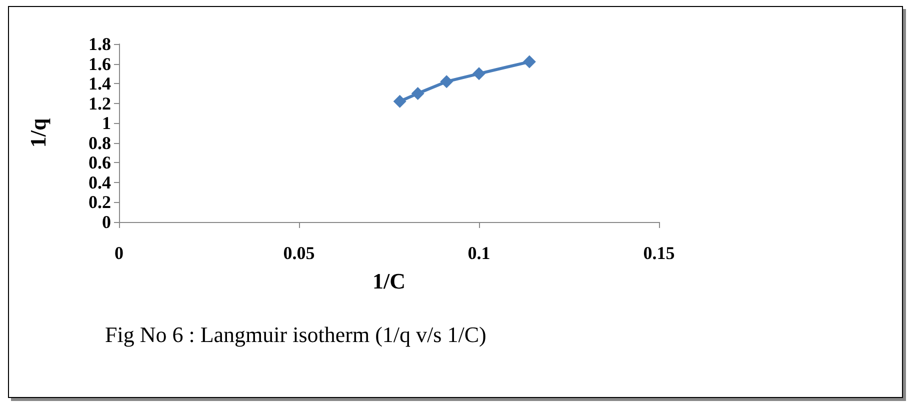  Describe the element at coordinates (99, 44) in the screenshot. I see `y-tick-label: 1.8` at that location.